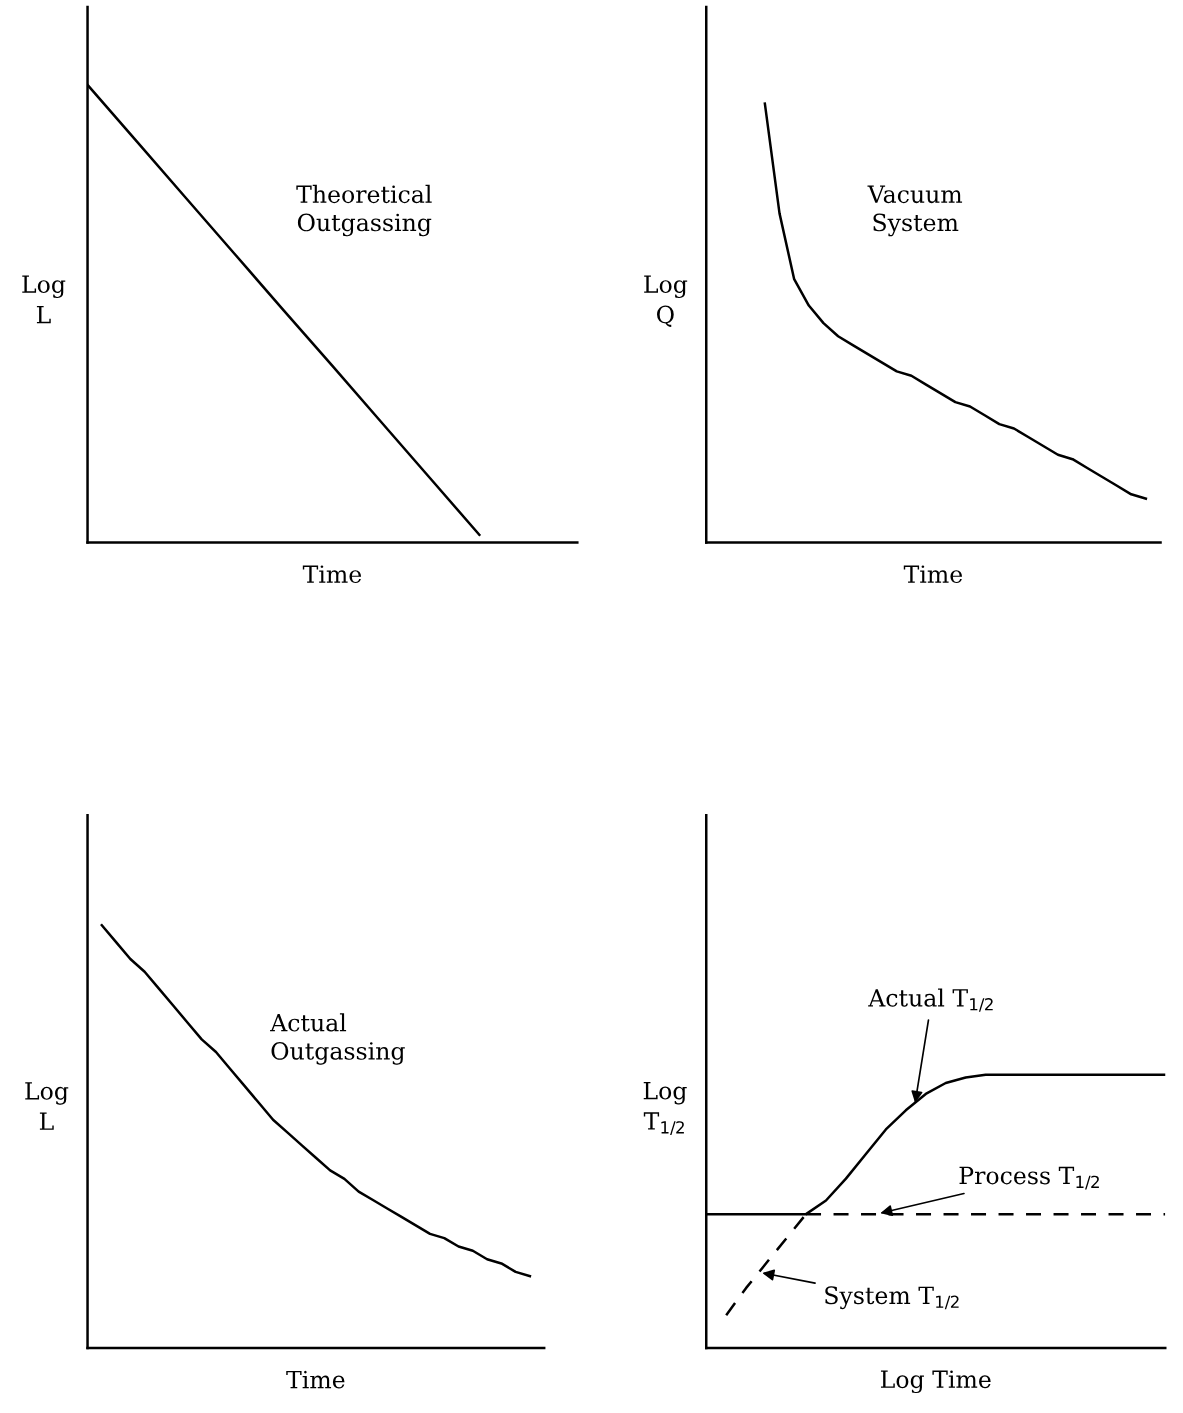  What do you see at coordinates (666, 301) in the screenshot?
I see `y-axis-title: Log Q` at bounding box center [666, 301].